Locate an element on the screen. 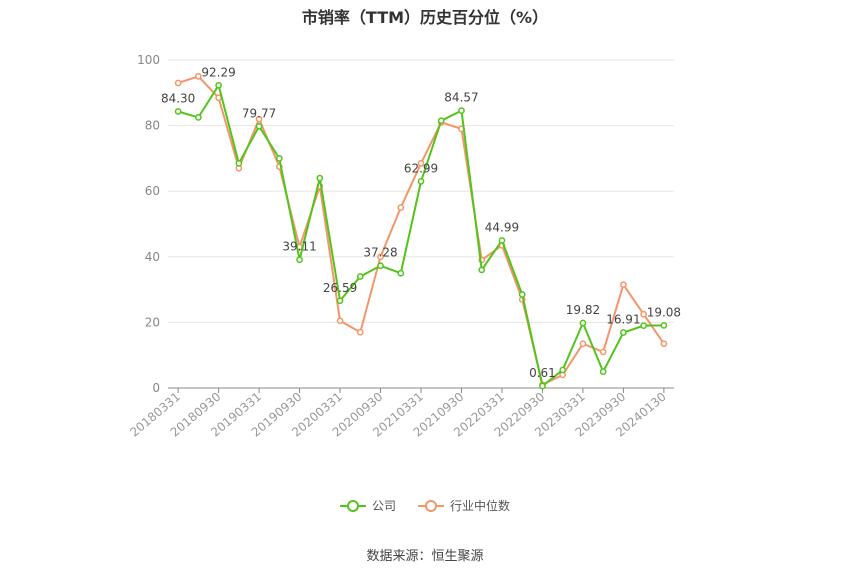 The height and width of the screenshot is (575, 850). legend-label-company: 公司 is located at coordinates (383, 506).